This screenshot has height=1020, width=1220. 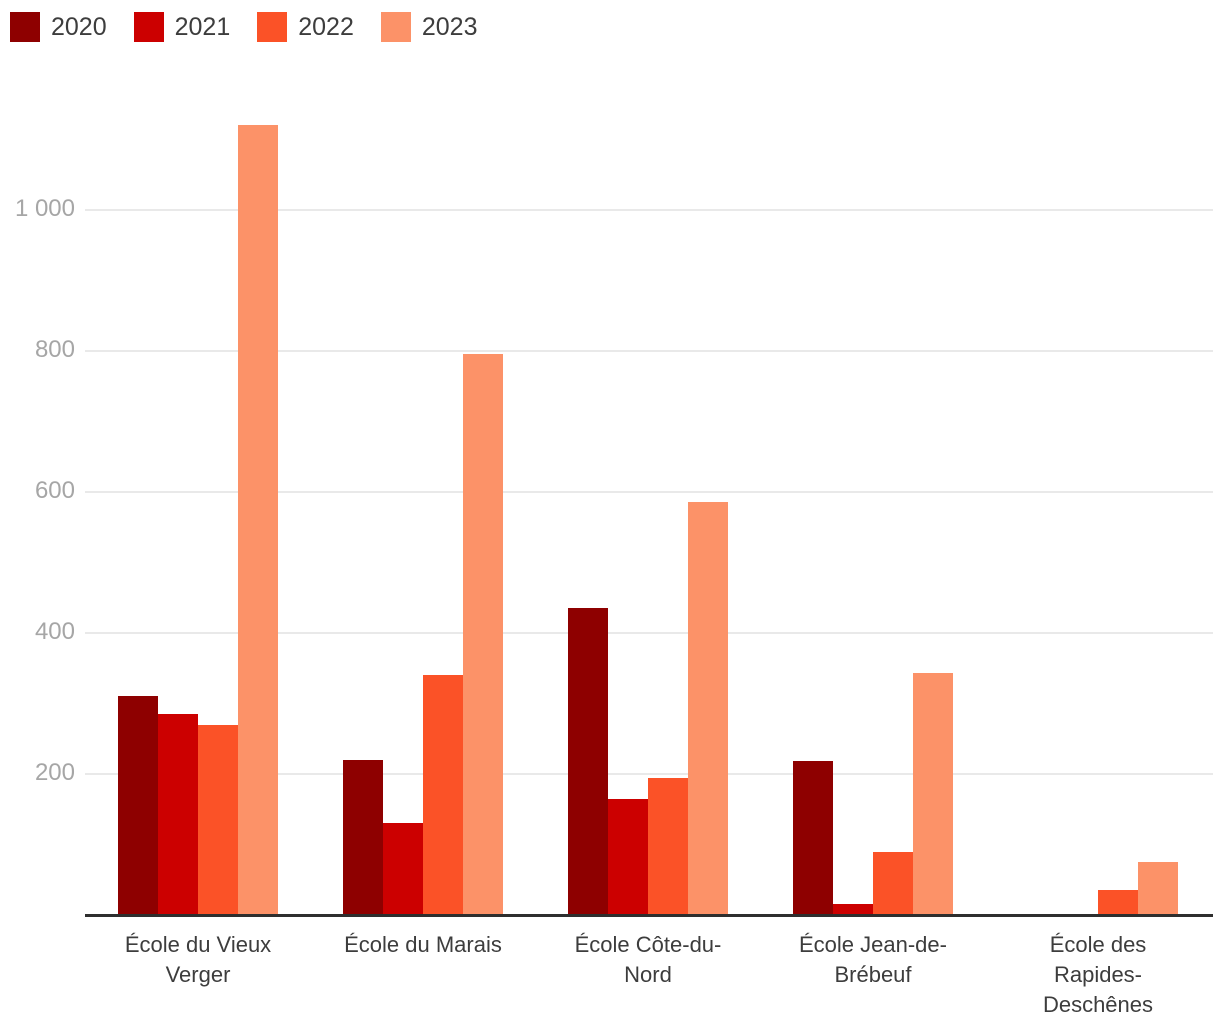 I want to click on legend-label: 2020, so click(x=79, y=26).